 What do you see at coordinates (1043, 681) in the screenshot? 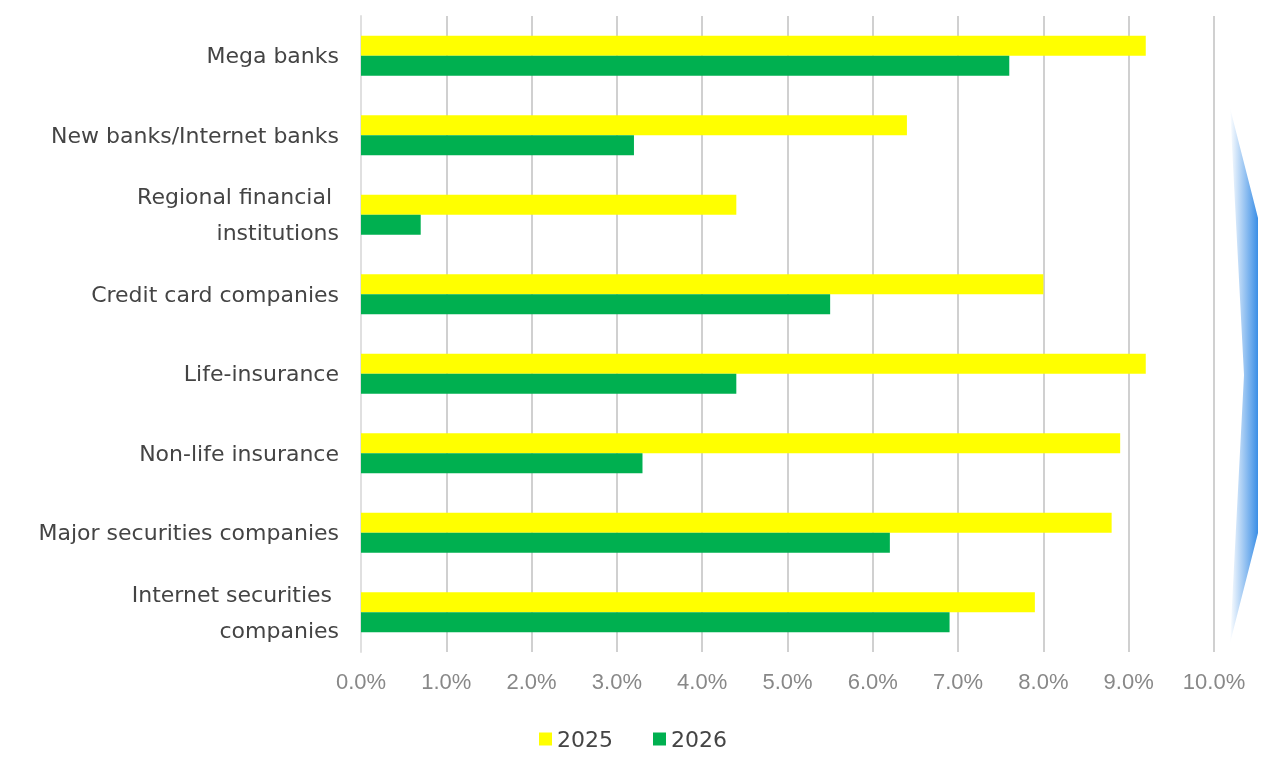
I see `x-tick-label: 8.0%` at bounding box center [1043, 681].